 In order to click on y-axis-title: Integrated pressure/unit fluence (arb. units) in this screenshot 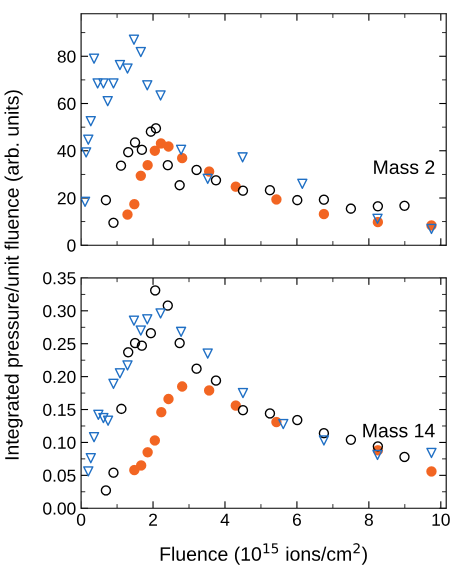, I will do `click(13, 275)`.